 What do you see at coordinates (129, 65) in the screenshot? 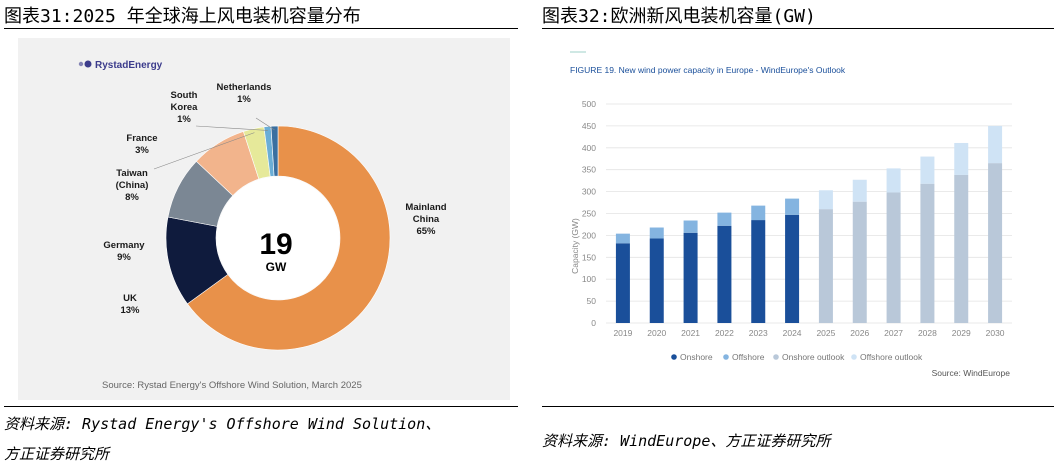
I see `rystad-logo-text: RystadEnergy` at bounding box center [129, 65].